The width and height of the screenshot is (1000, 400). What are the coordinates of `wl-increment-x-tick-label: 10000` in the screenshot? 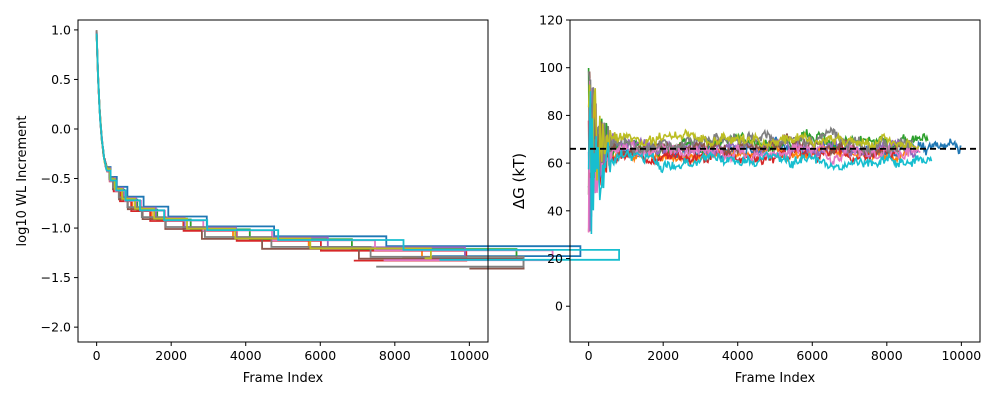 It's located at (469, 355).